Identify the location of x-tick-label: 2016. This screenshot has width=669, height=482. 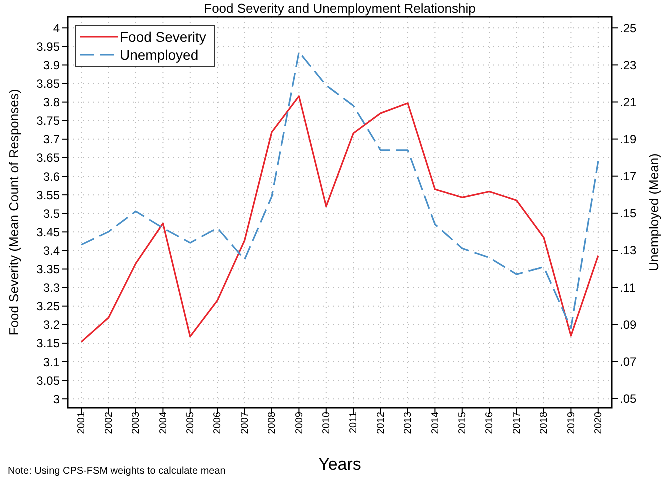
(490, 423).